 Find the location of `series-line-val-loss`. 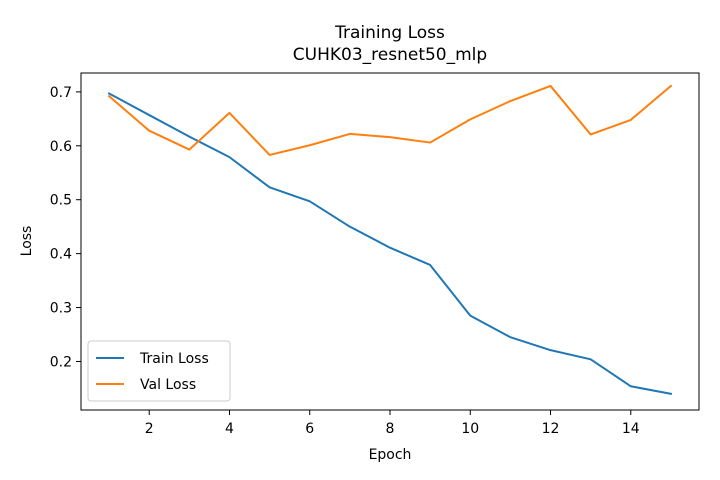

series-line-val-loss is located at coordinates (390, 120).